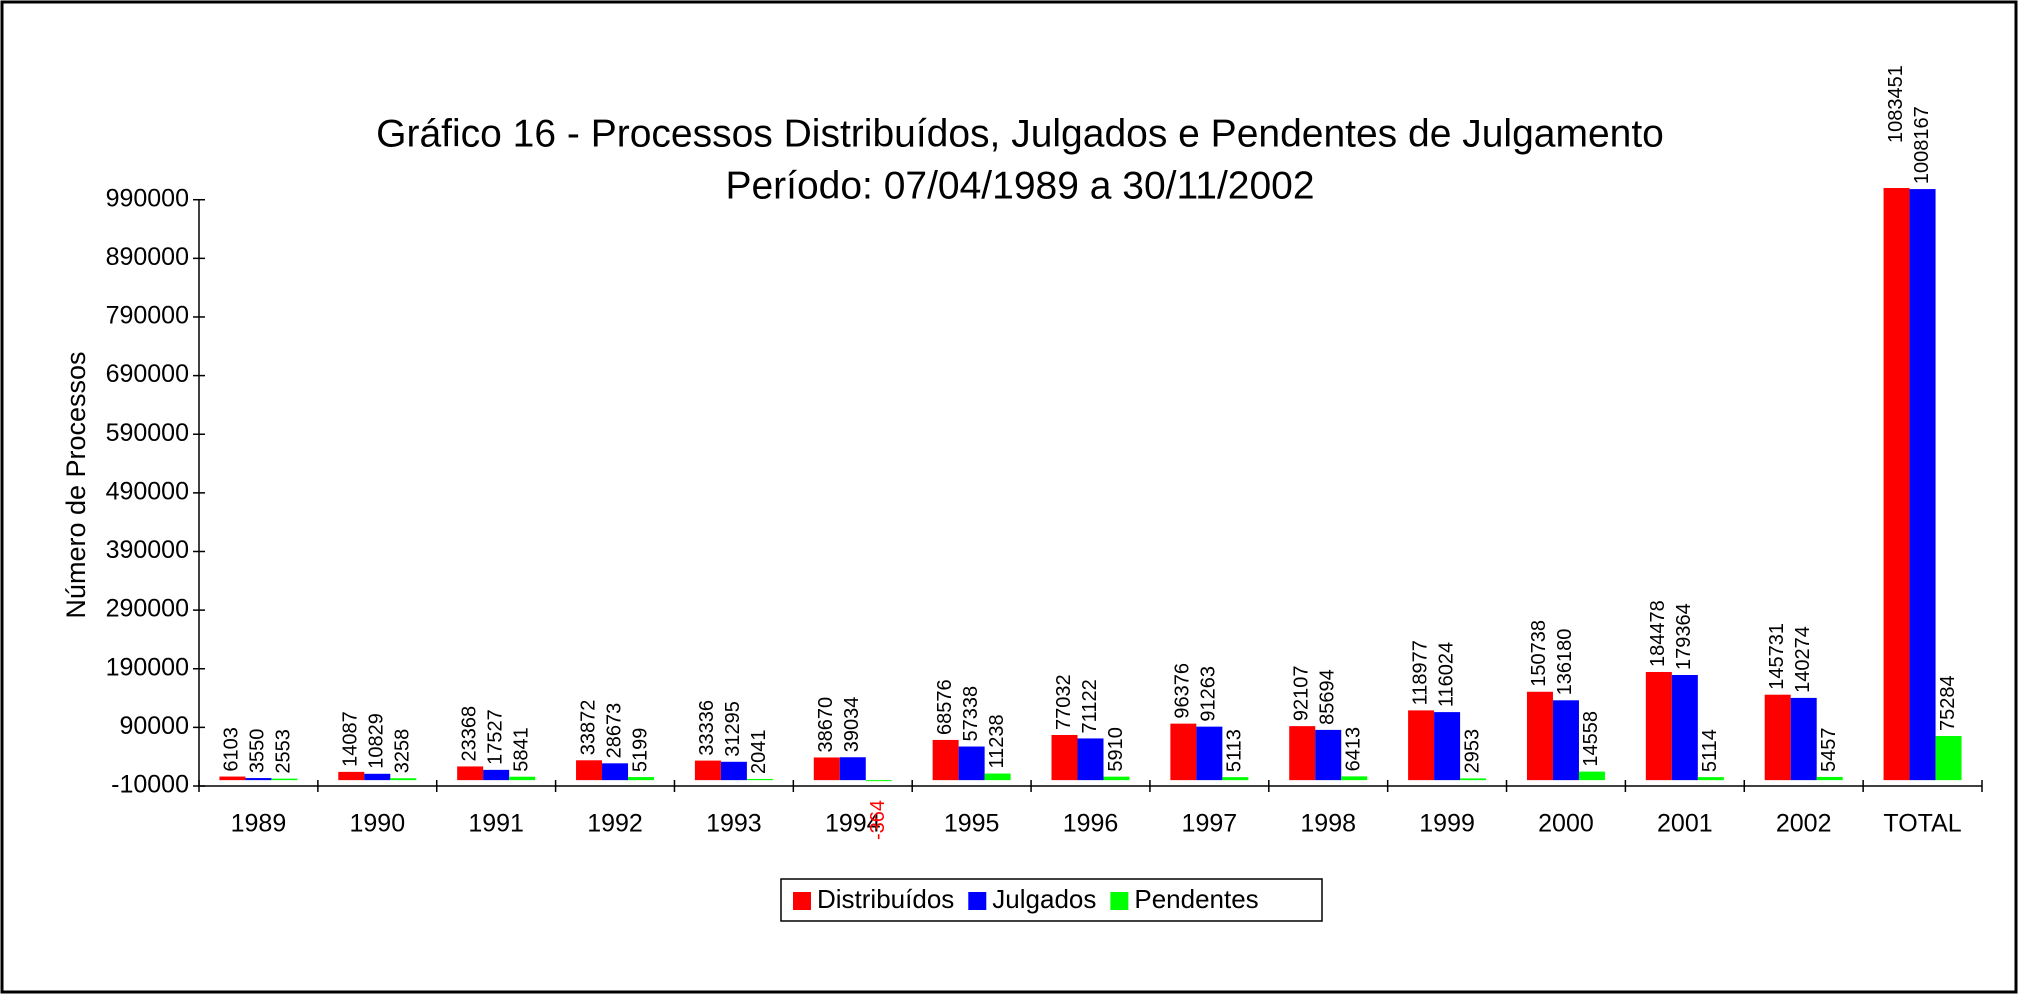  Describe the element at coordinates (733, 729) in the screenshot. I see `value-label: 31295` at that location.